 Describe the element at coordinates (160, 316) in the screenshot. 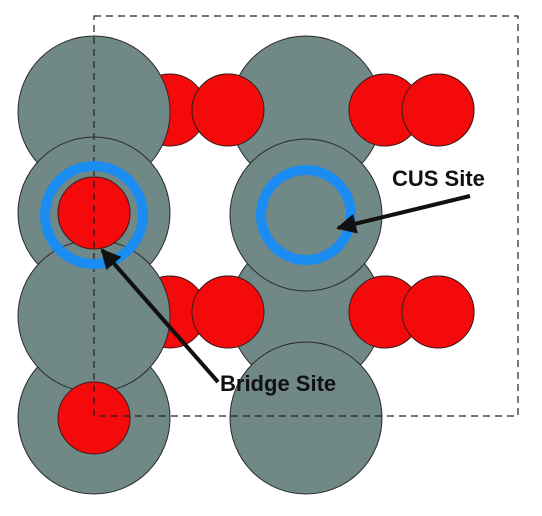

I see `bridge-arrow` at that location.